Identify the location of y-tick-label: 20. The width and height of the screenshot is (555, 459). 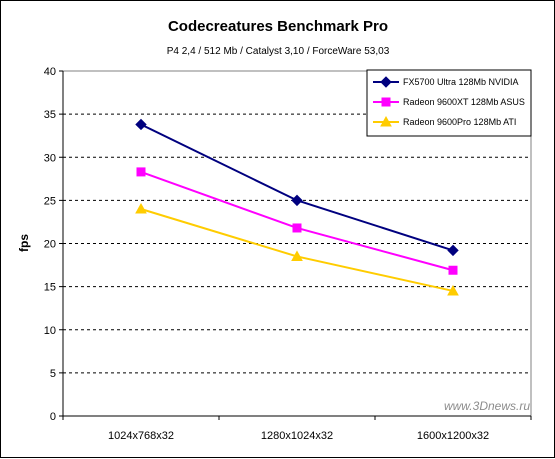
(50, 245).